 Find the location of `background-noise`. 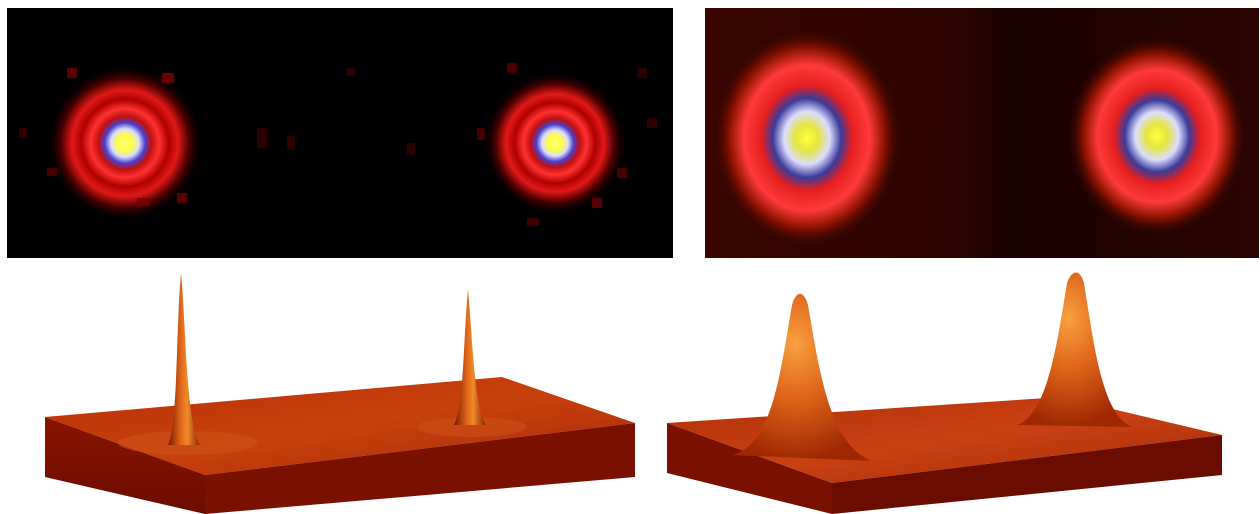

background-noise is located at coordinates (457, 111).